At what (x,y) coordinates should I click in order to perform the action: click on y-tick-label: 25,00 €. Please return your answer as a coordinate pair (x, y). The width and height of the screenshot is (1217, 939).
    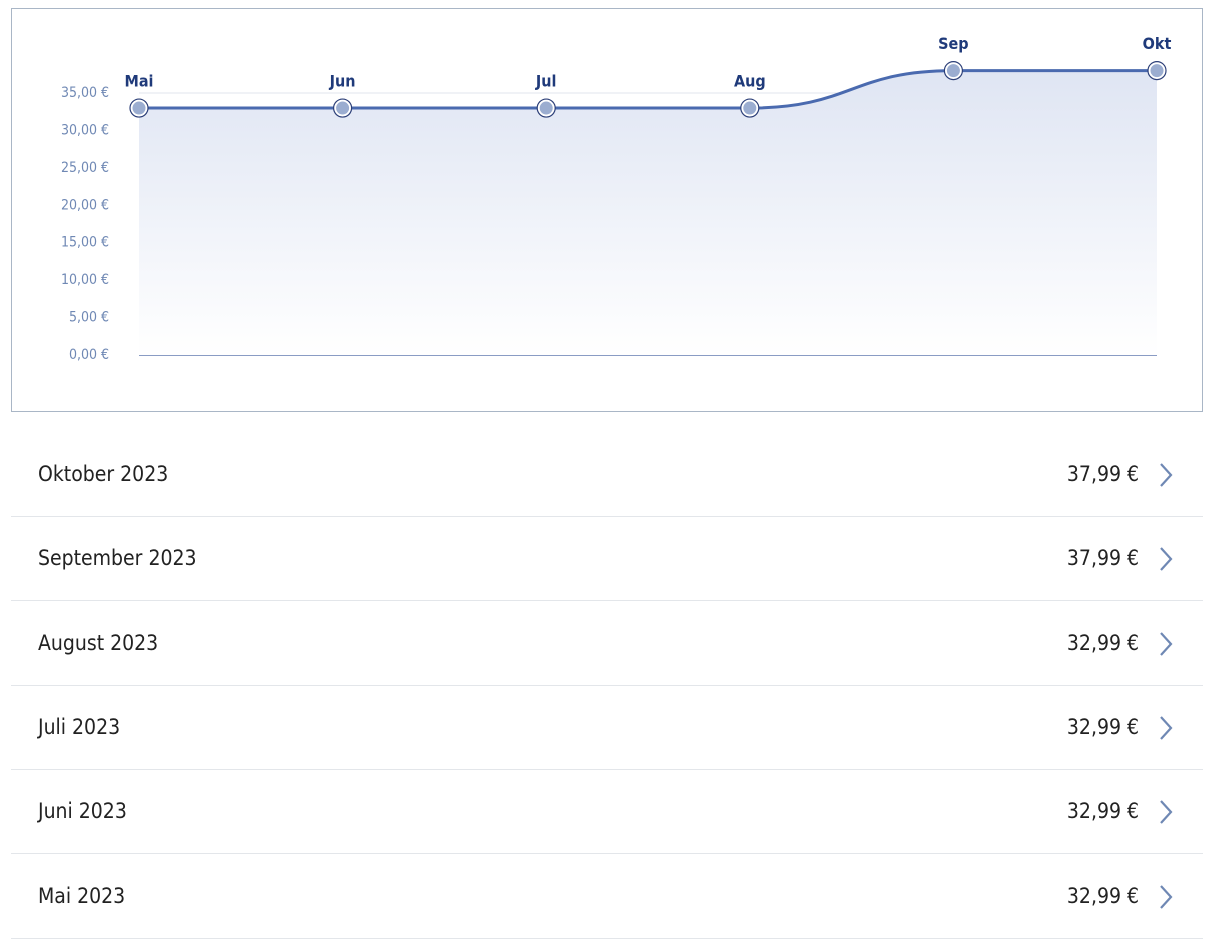
    Looking at the image, I should click on (85, 168).